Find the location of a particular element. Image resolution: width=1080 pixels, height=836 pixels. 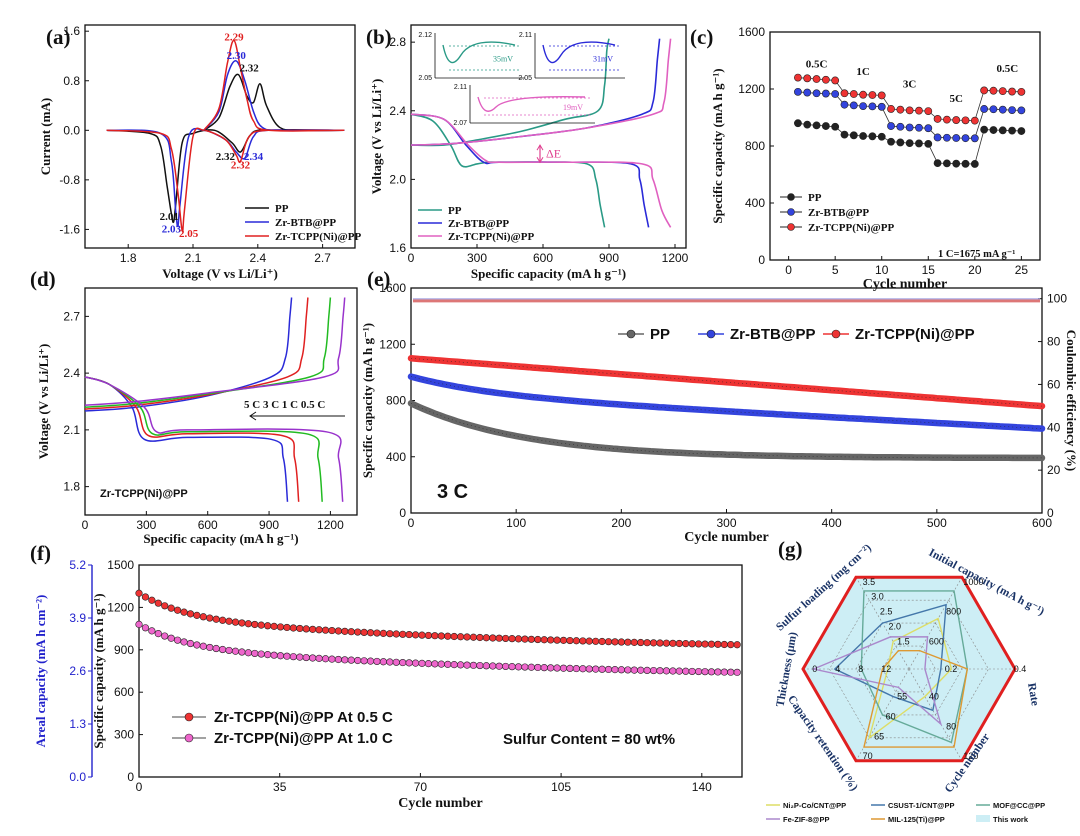

radar-tick-label: 65 is located at coordinates (879, 736).